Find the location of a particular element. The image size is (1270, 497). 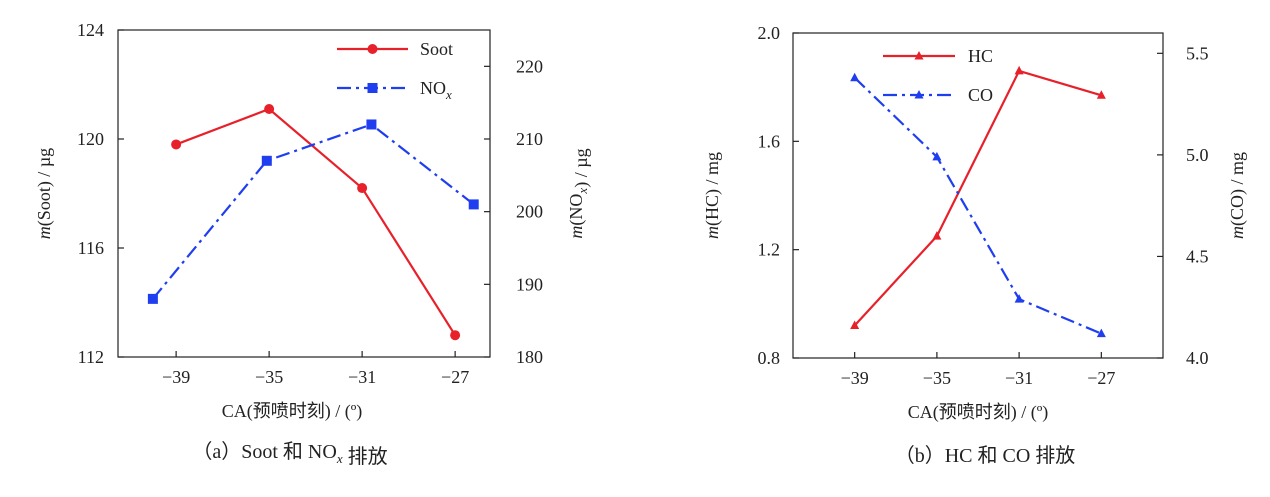

legend-label: HC is located at coordinates (980, 56).